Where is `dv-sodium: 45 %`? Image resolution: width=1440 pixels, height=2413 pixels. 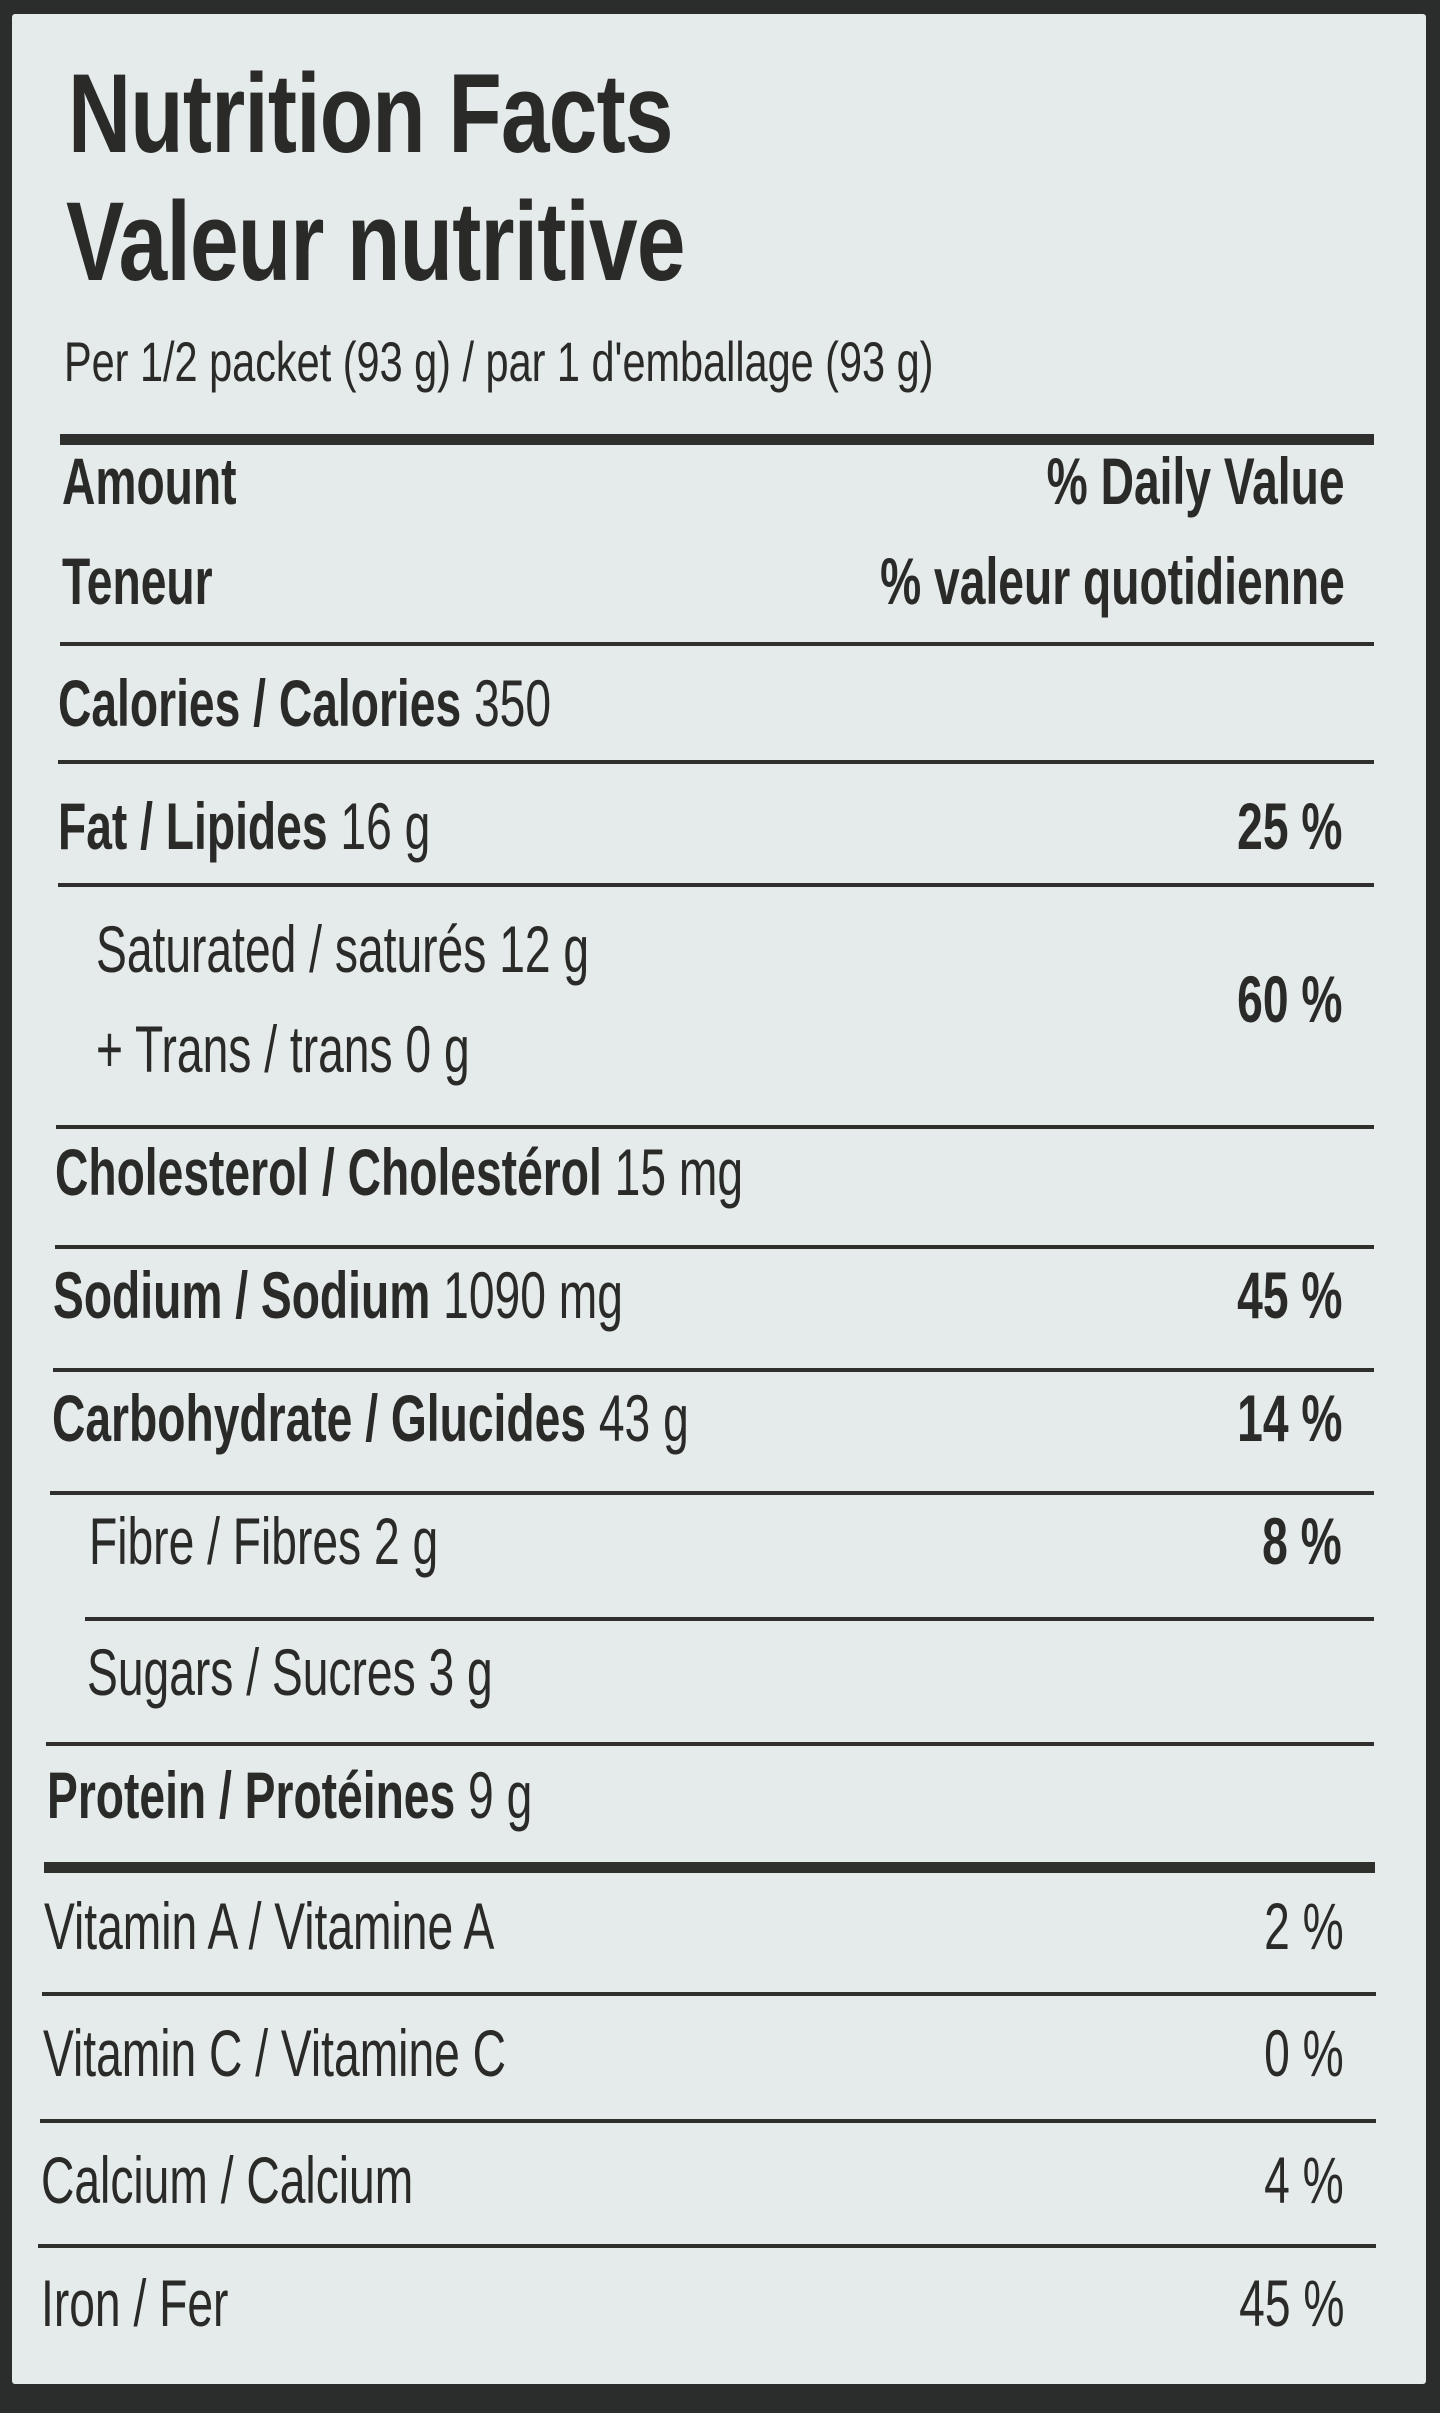 dv-sodium: 45 % is located at coordinates (1289, 1295).